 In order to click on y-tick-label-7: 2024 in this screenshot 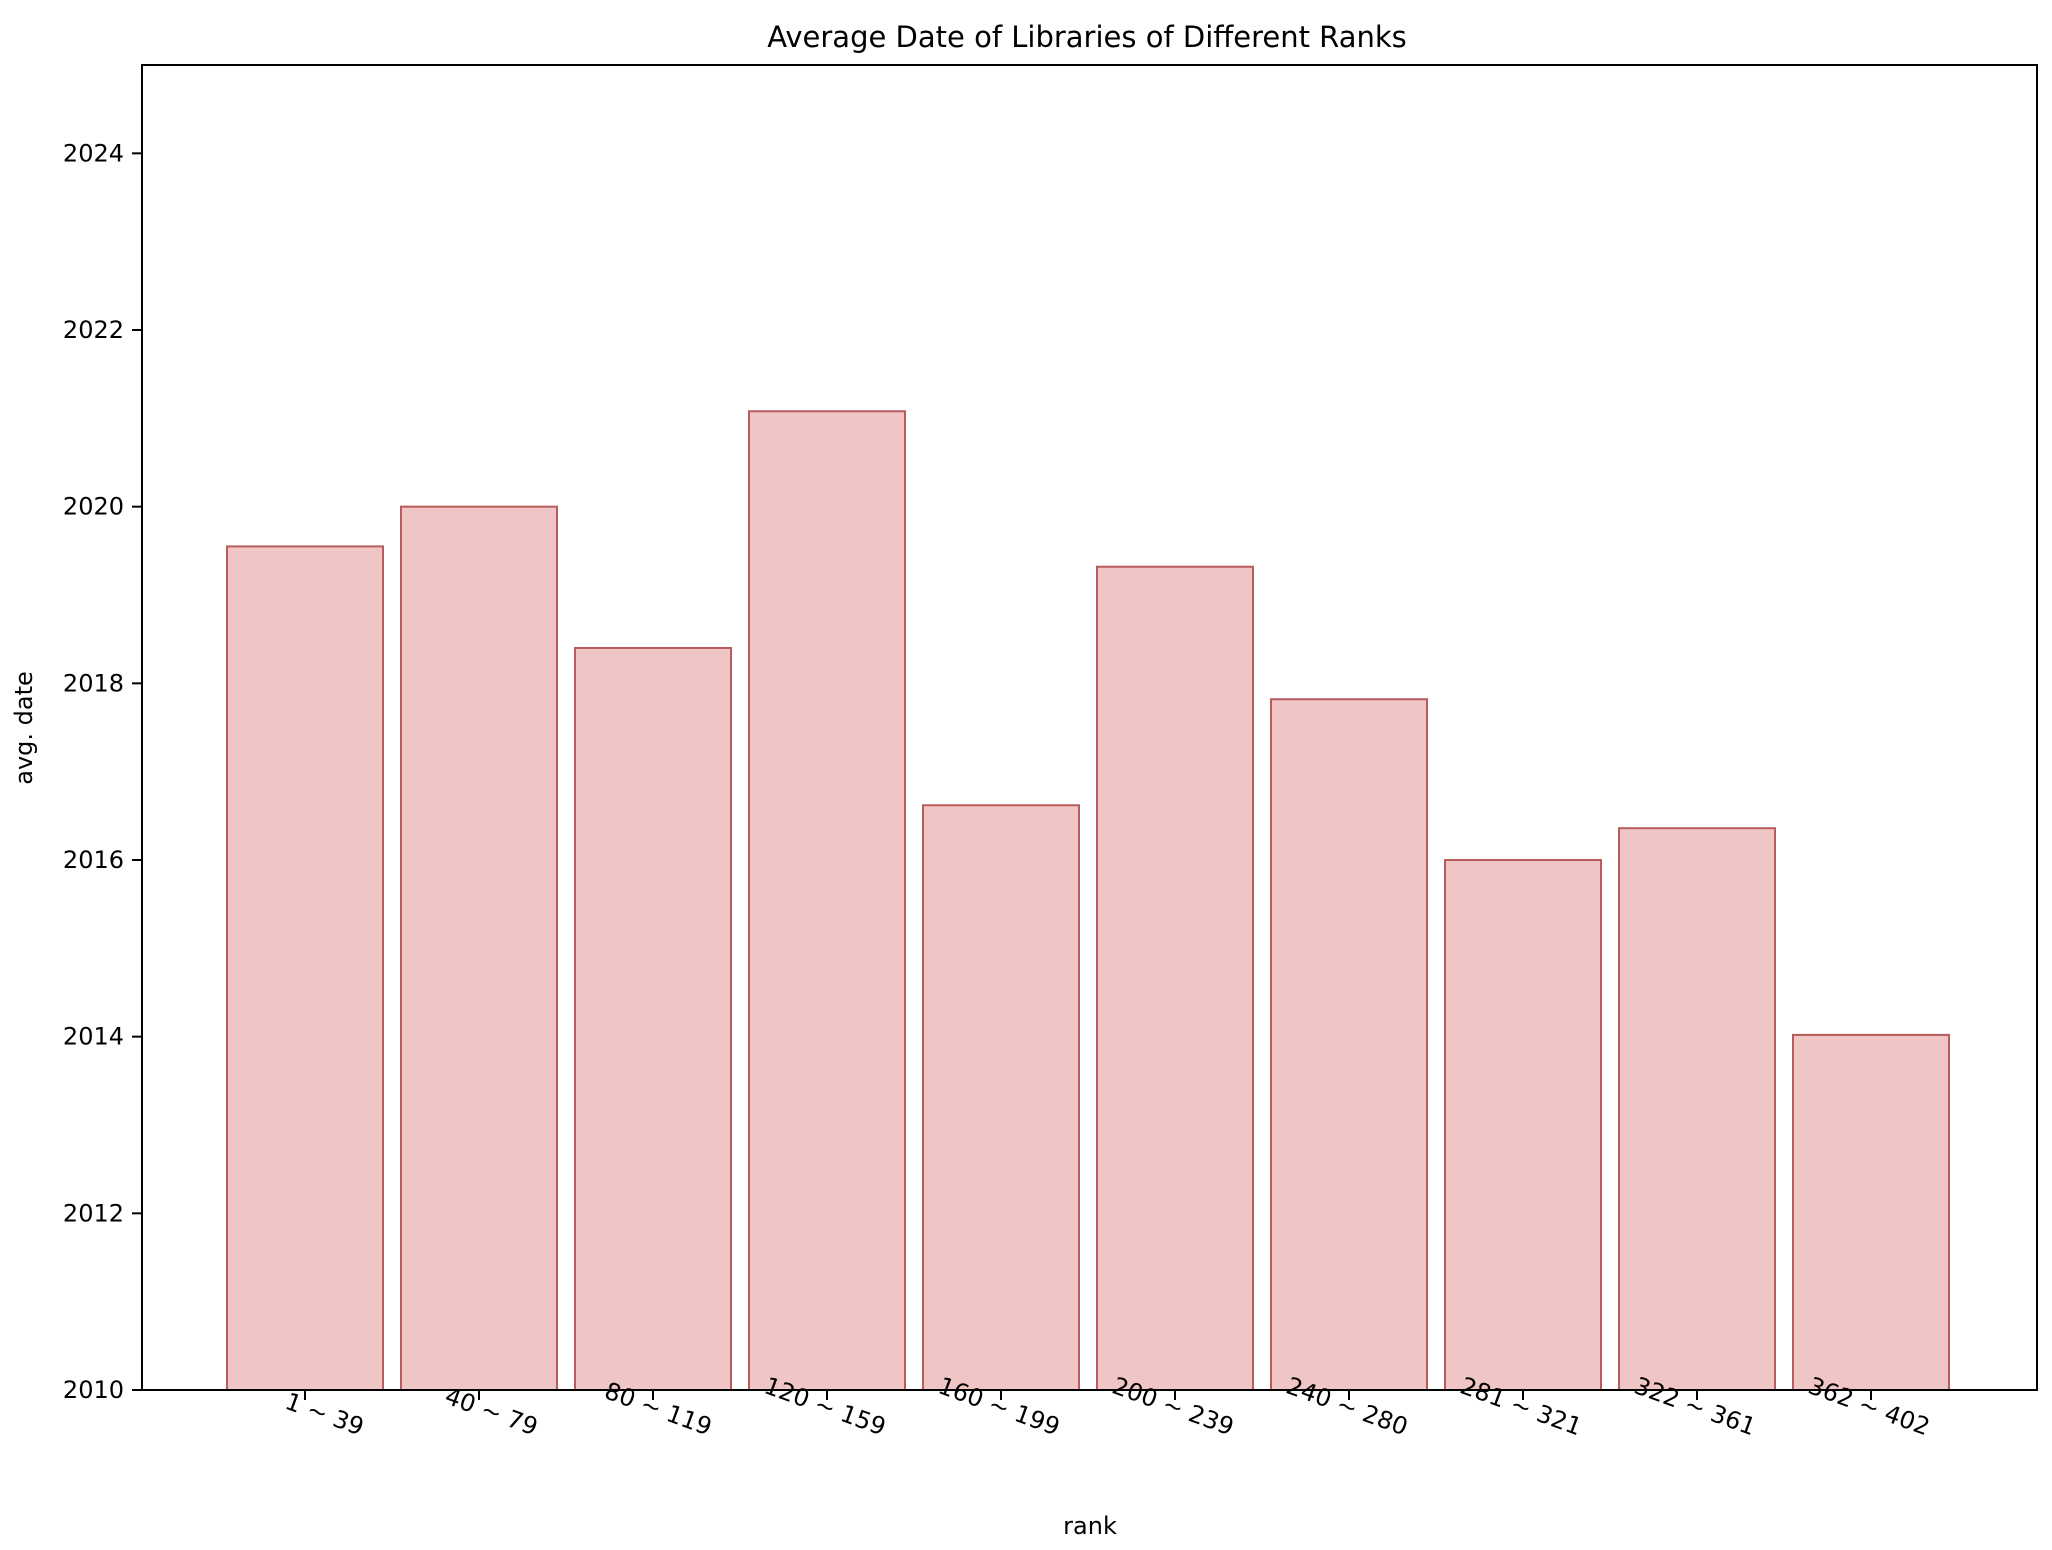, I will do `click(93, 153)`.